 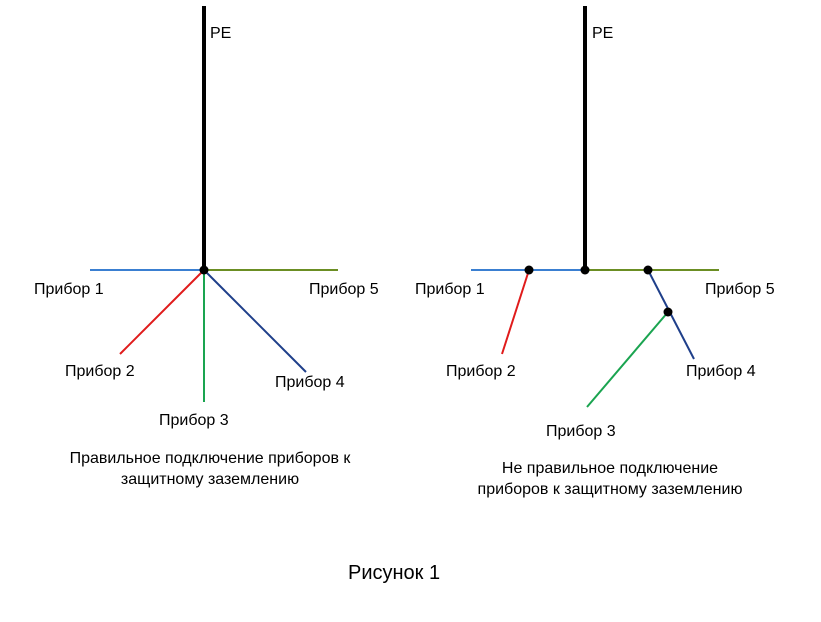 I want to click on right-device3-label: Прибор 3, so click(x=581, y=431).